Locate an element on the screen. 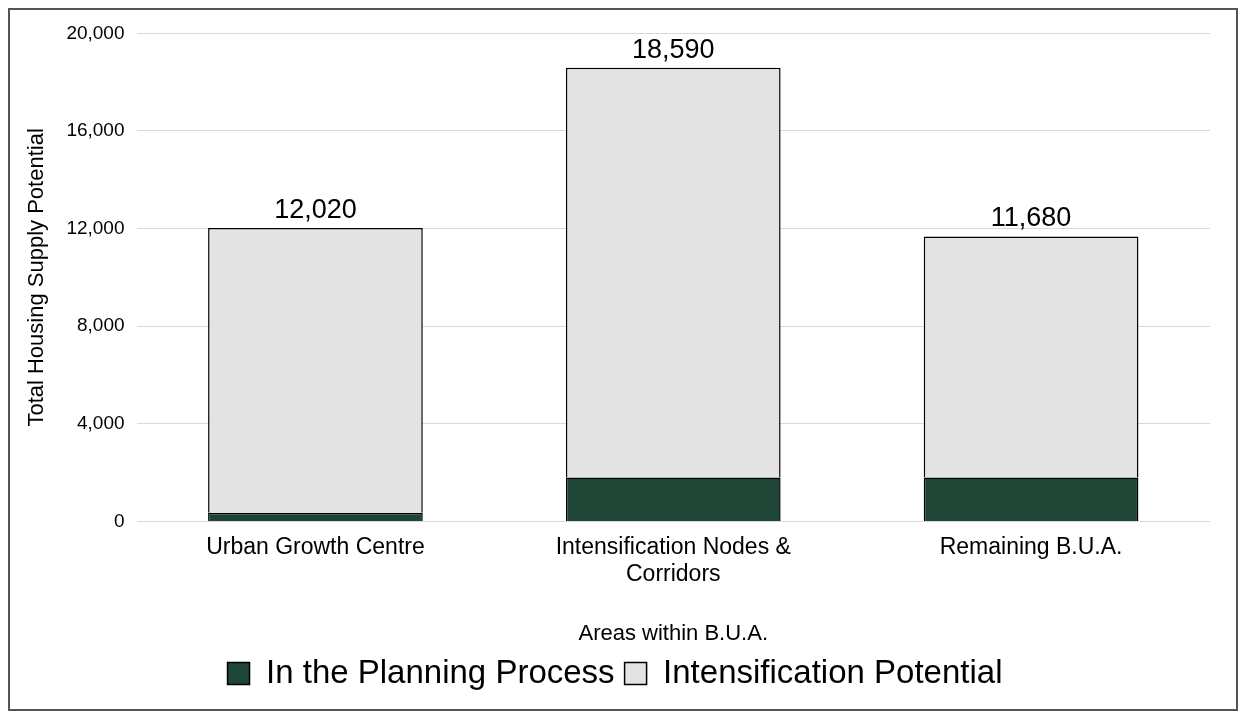  y-tick-label: 20,000 is located at coordinates (95, 32).